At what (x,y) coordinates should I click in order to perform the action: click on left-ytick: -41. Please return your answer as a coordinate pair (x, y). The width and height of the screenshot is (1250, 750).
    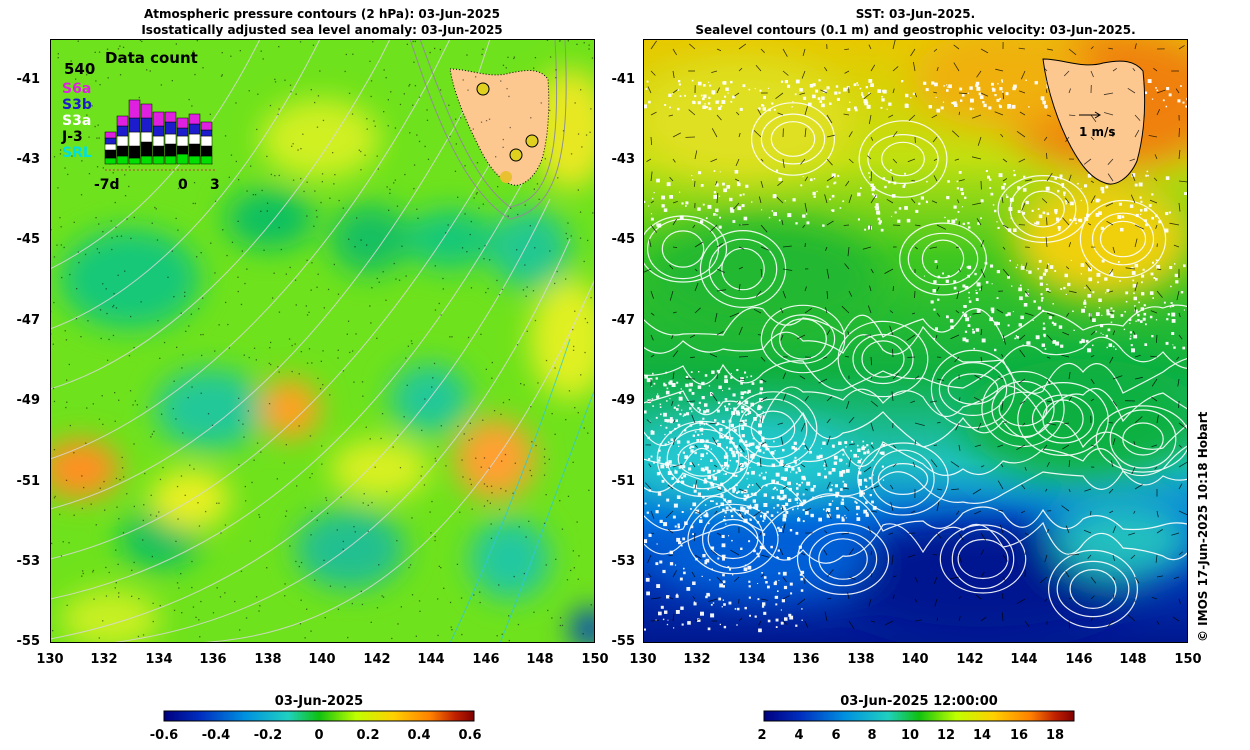
    Looking at the image, I should click on (28, 79).